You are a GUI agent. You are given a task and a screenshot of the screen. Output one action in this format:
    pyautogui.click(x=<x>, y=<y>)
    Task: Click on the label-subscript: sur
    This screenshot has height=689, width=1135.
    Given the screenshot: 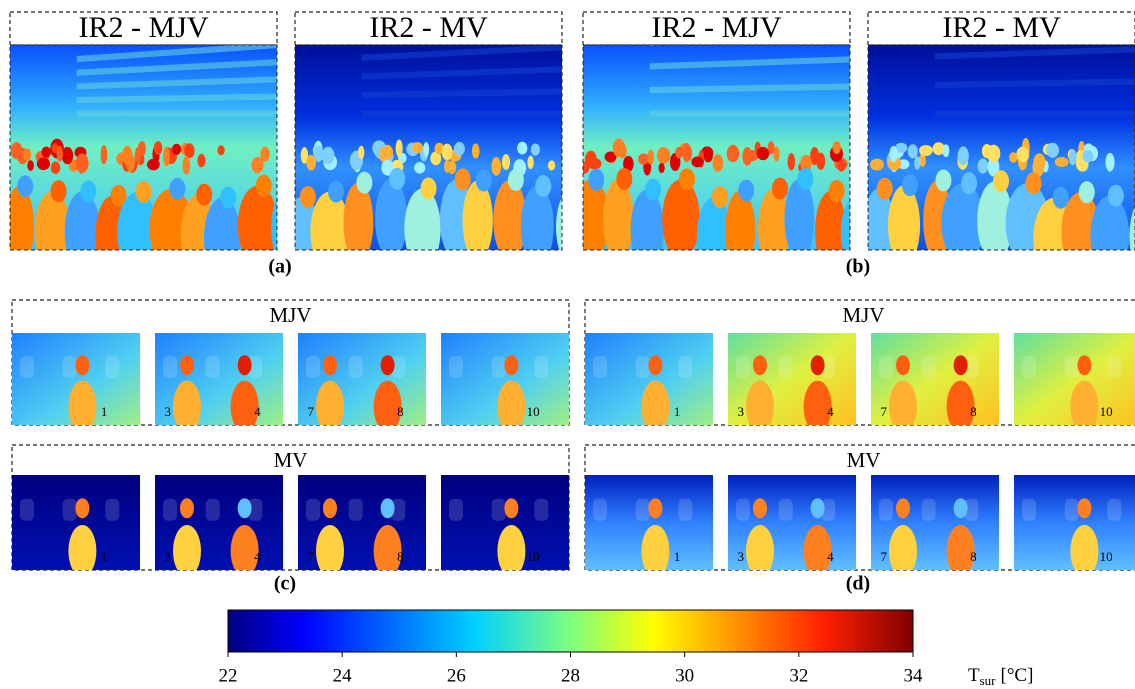 What is the action you would take?
    pyautogui.click(x=988, y=680)
    